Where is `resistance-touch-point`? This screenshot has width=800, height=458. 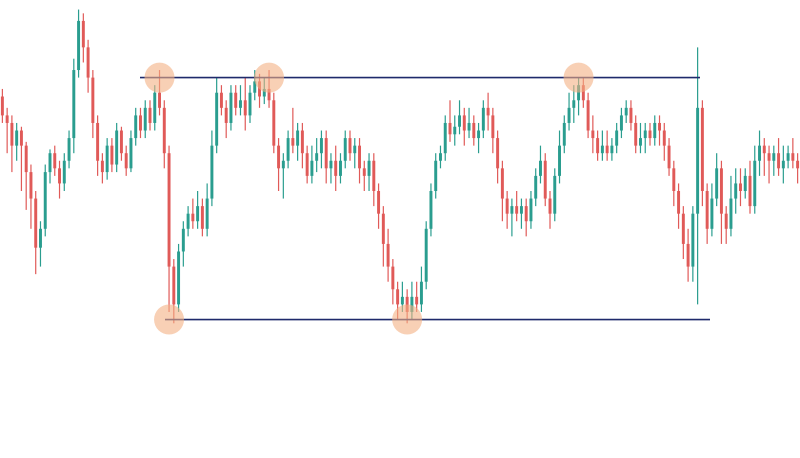 resistance-touch-point is located at coordinates (159, 77).